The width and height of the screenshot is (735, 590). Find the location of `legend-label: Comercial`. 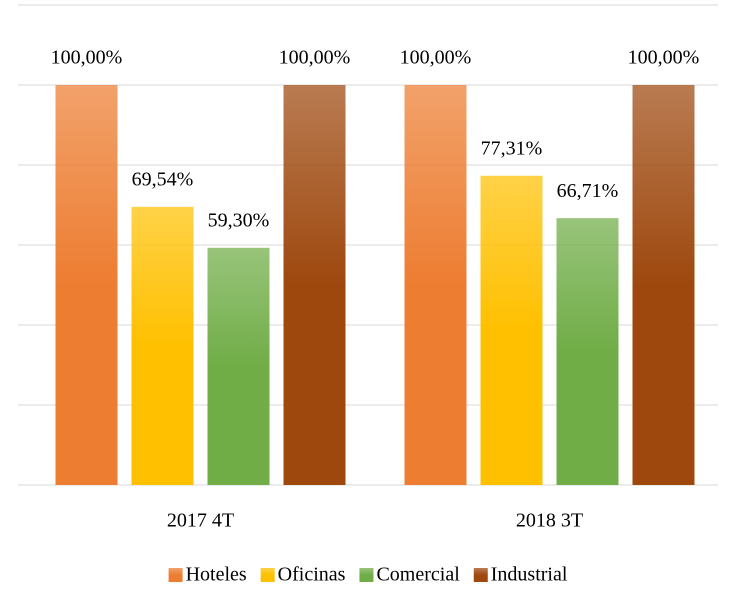

legend-label: Comercial is located at coordinates (418, 575).